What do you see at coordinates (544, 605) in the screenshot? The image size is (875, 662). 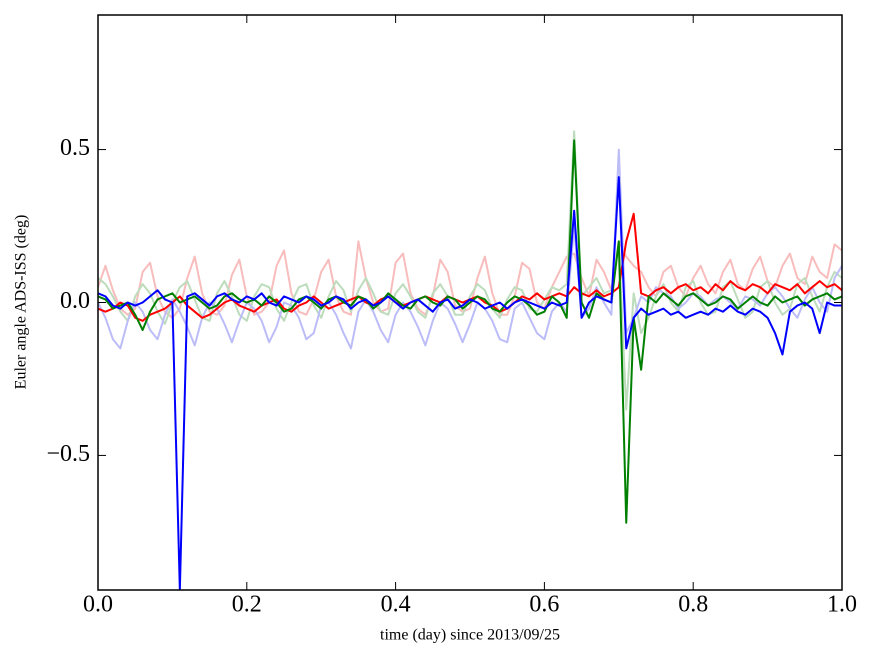 I see `x-tick-label: 0.6` at bounding box center [544, 605].